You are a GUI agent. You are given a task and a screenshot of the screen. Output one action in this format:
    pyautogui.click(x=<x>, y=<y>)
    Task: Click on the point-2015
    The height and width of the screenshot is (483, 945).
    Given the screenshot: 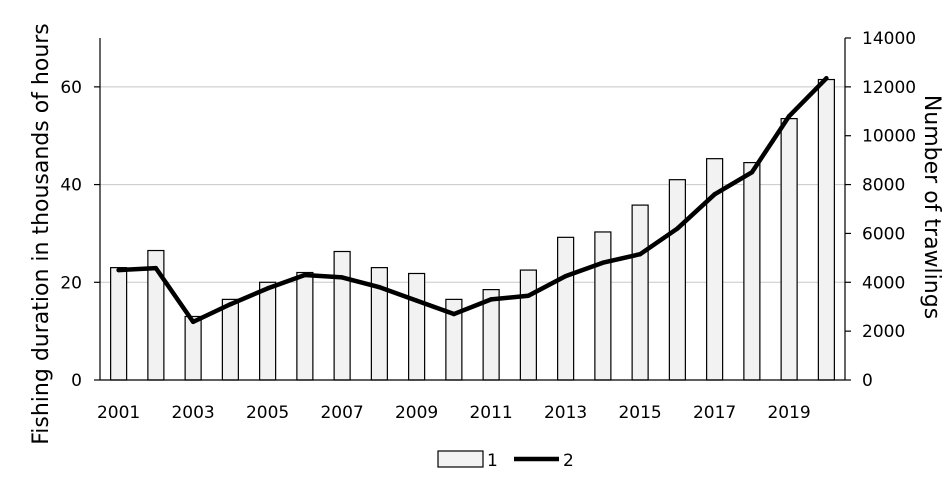 What is the action you would take?
    pyautogui.click(x=640, y=254)
    